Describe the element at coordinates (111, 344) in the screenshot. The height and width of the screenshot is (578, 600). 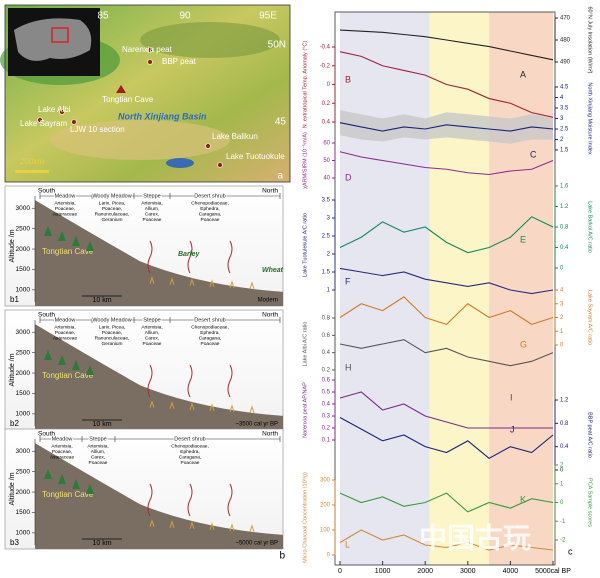
I see `zone-taxa: Geranium` at that location.